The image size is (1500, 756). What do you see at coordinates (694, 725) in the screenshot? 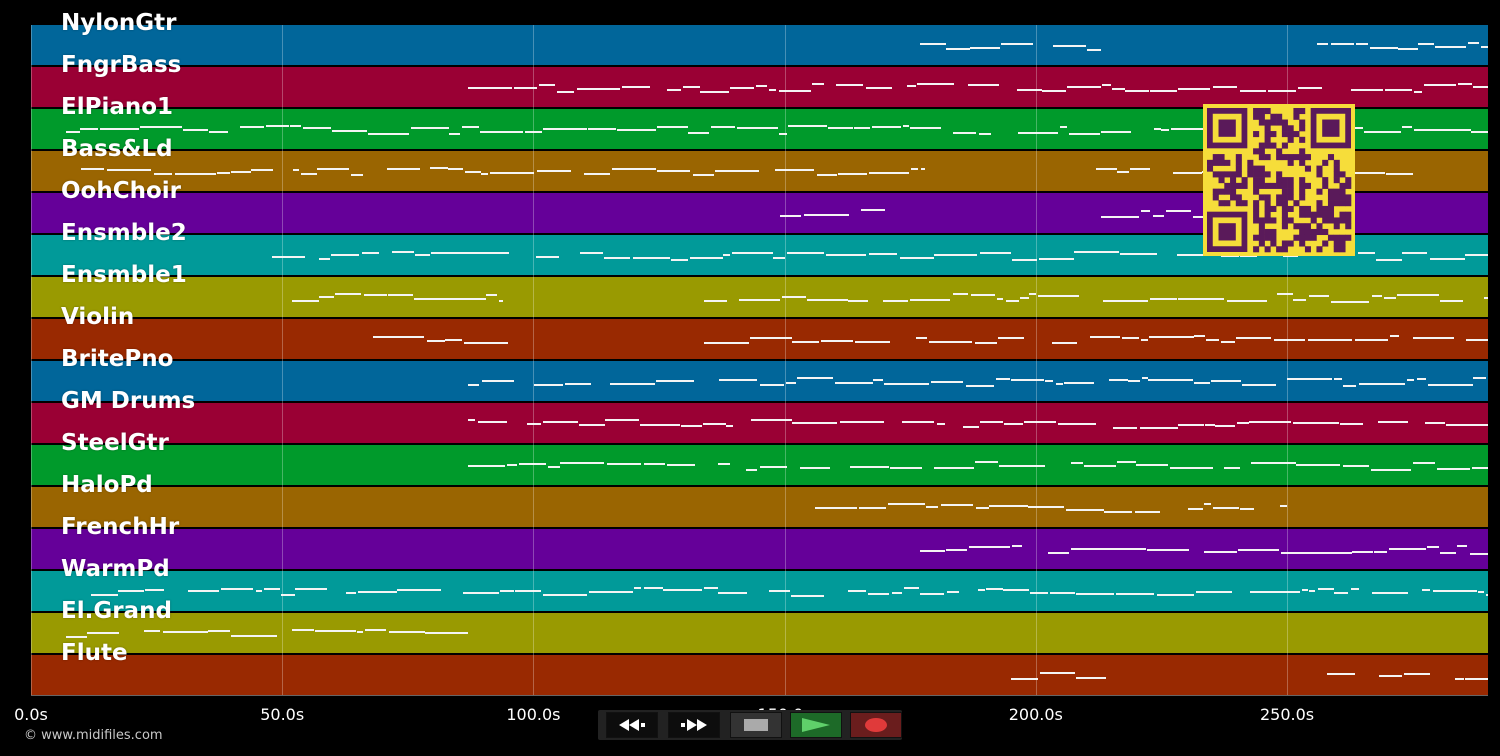
I see `fast-forward-button` at bounding box center [694, 725].